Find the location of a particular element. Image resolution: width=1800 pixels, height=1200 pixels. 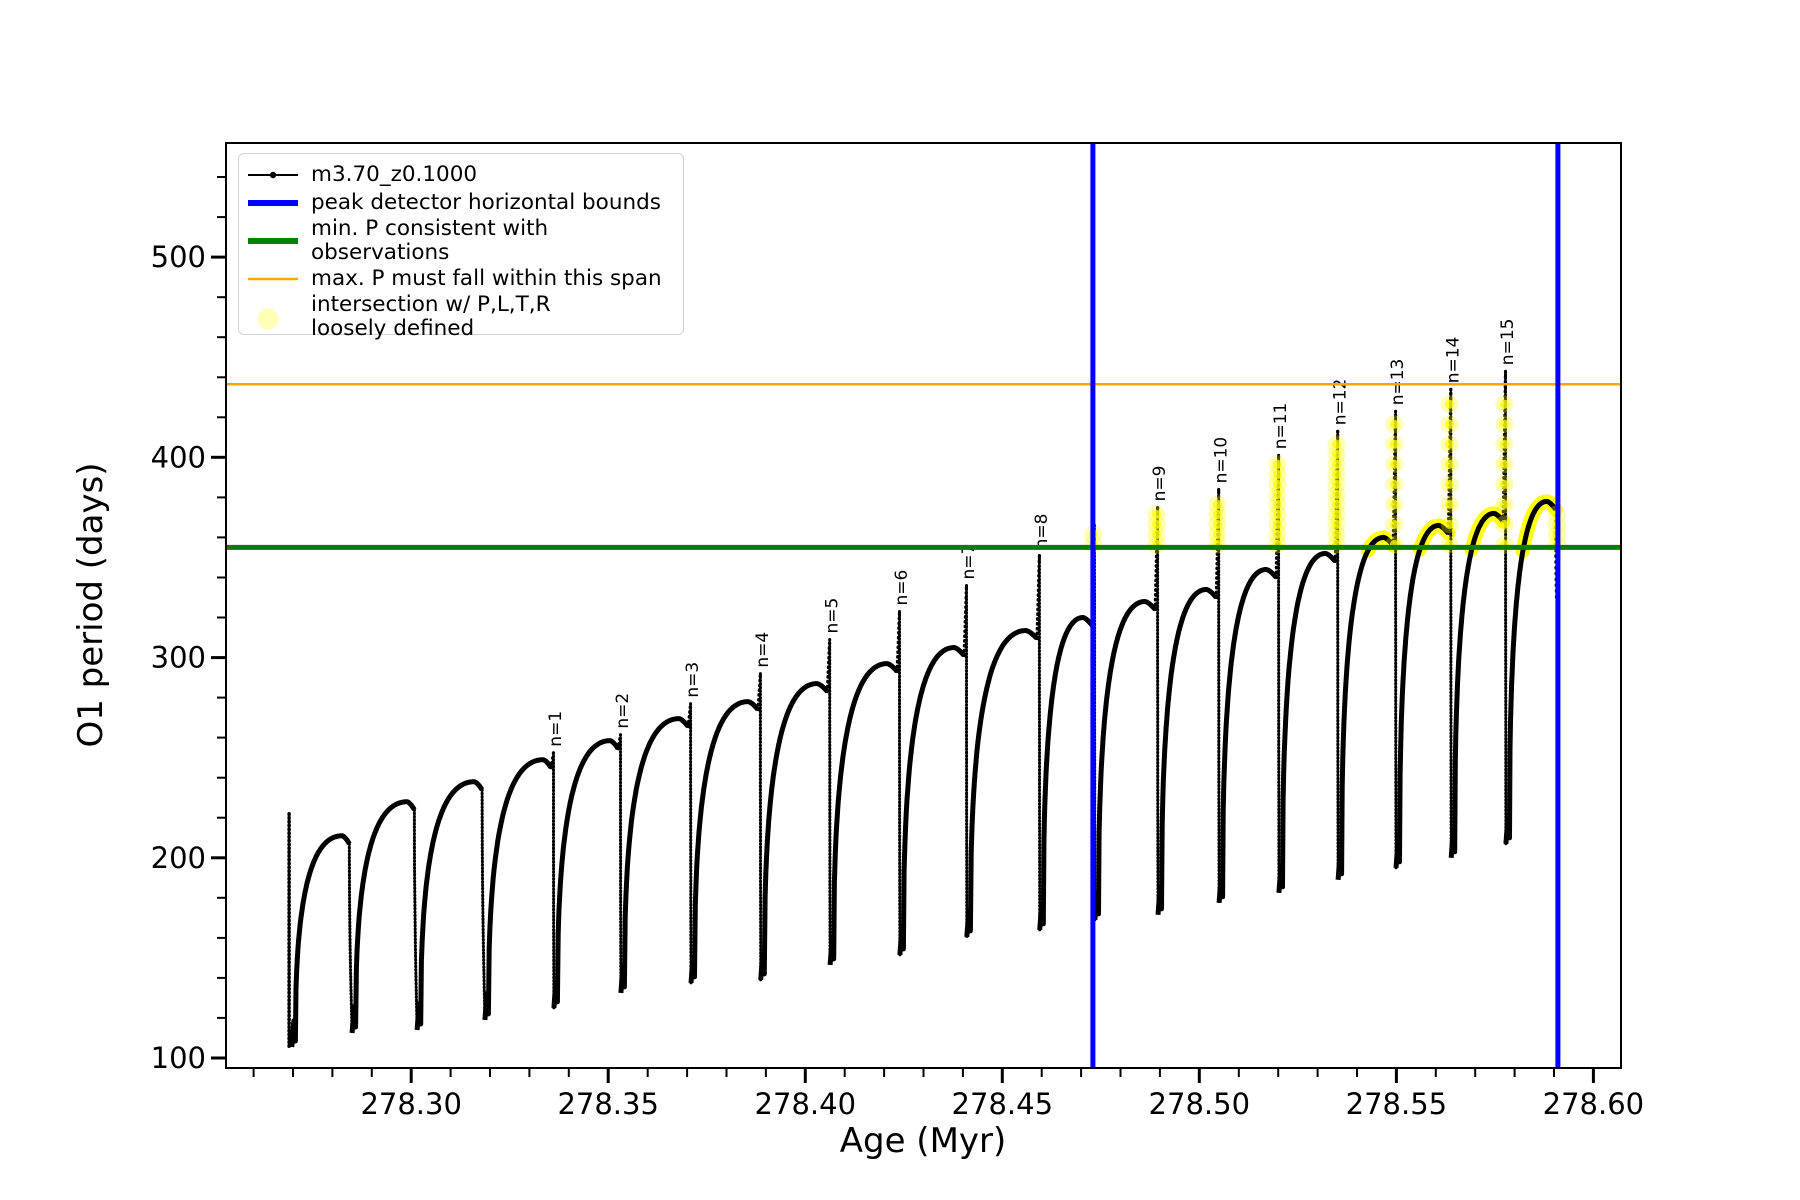

x-tick-label: 278.30 is located at coordinates (410, 1104).